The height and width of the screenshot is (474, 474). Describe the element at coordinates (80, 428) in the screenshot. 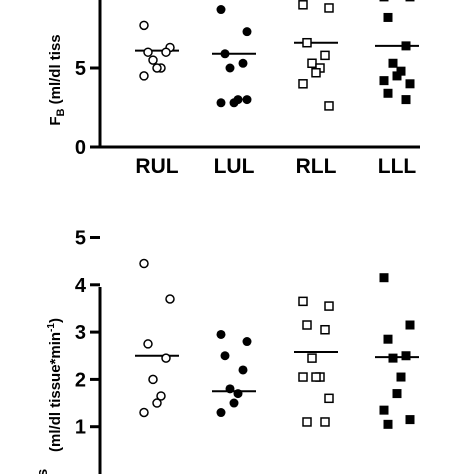

I see `y-tick-label: 1` at that location.